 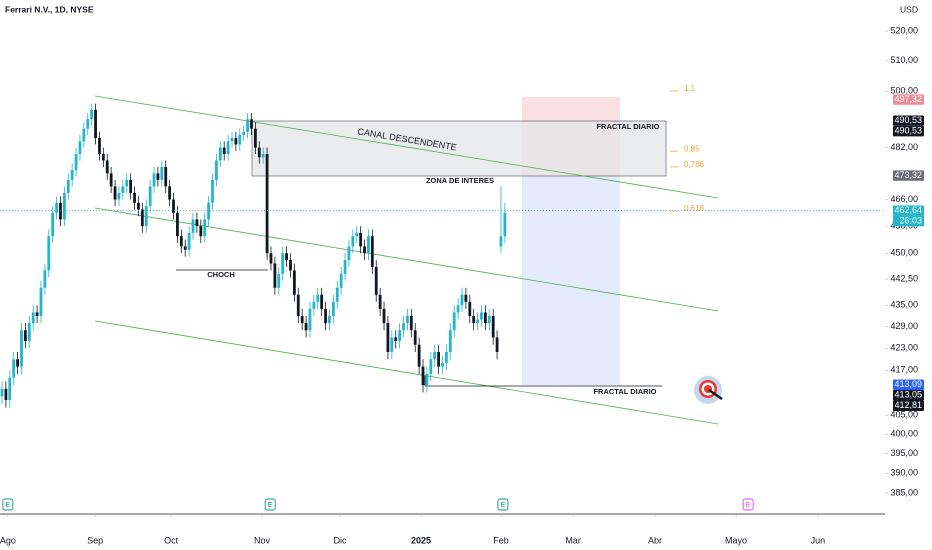 What do you see at coordinates (8, 540) in the screenshot?
I see `x-tick-label: Ago` at bounding box center [8, 540].